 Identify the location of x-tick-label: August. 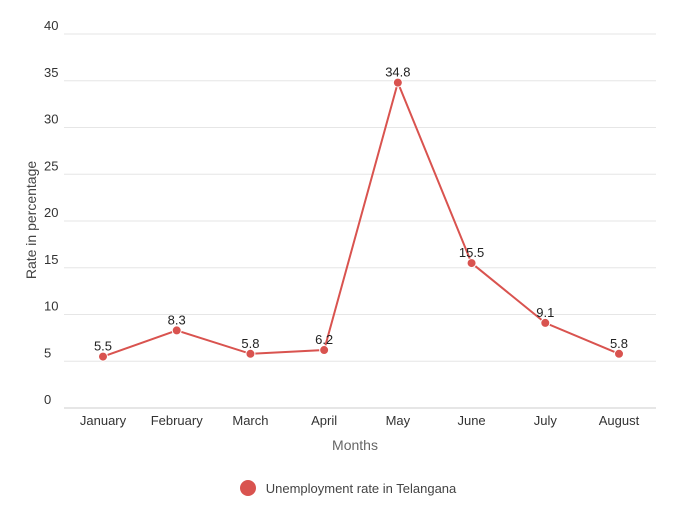
(619, 420).